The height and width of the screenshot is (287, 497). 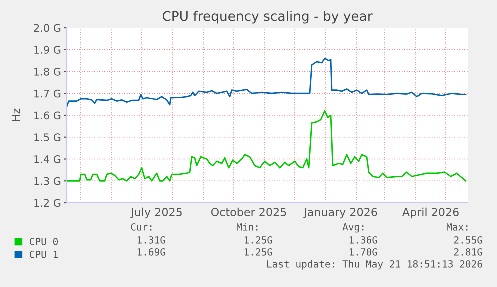 I want to click on x-tick-label: October 2025, so click(x=248, y=212).